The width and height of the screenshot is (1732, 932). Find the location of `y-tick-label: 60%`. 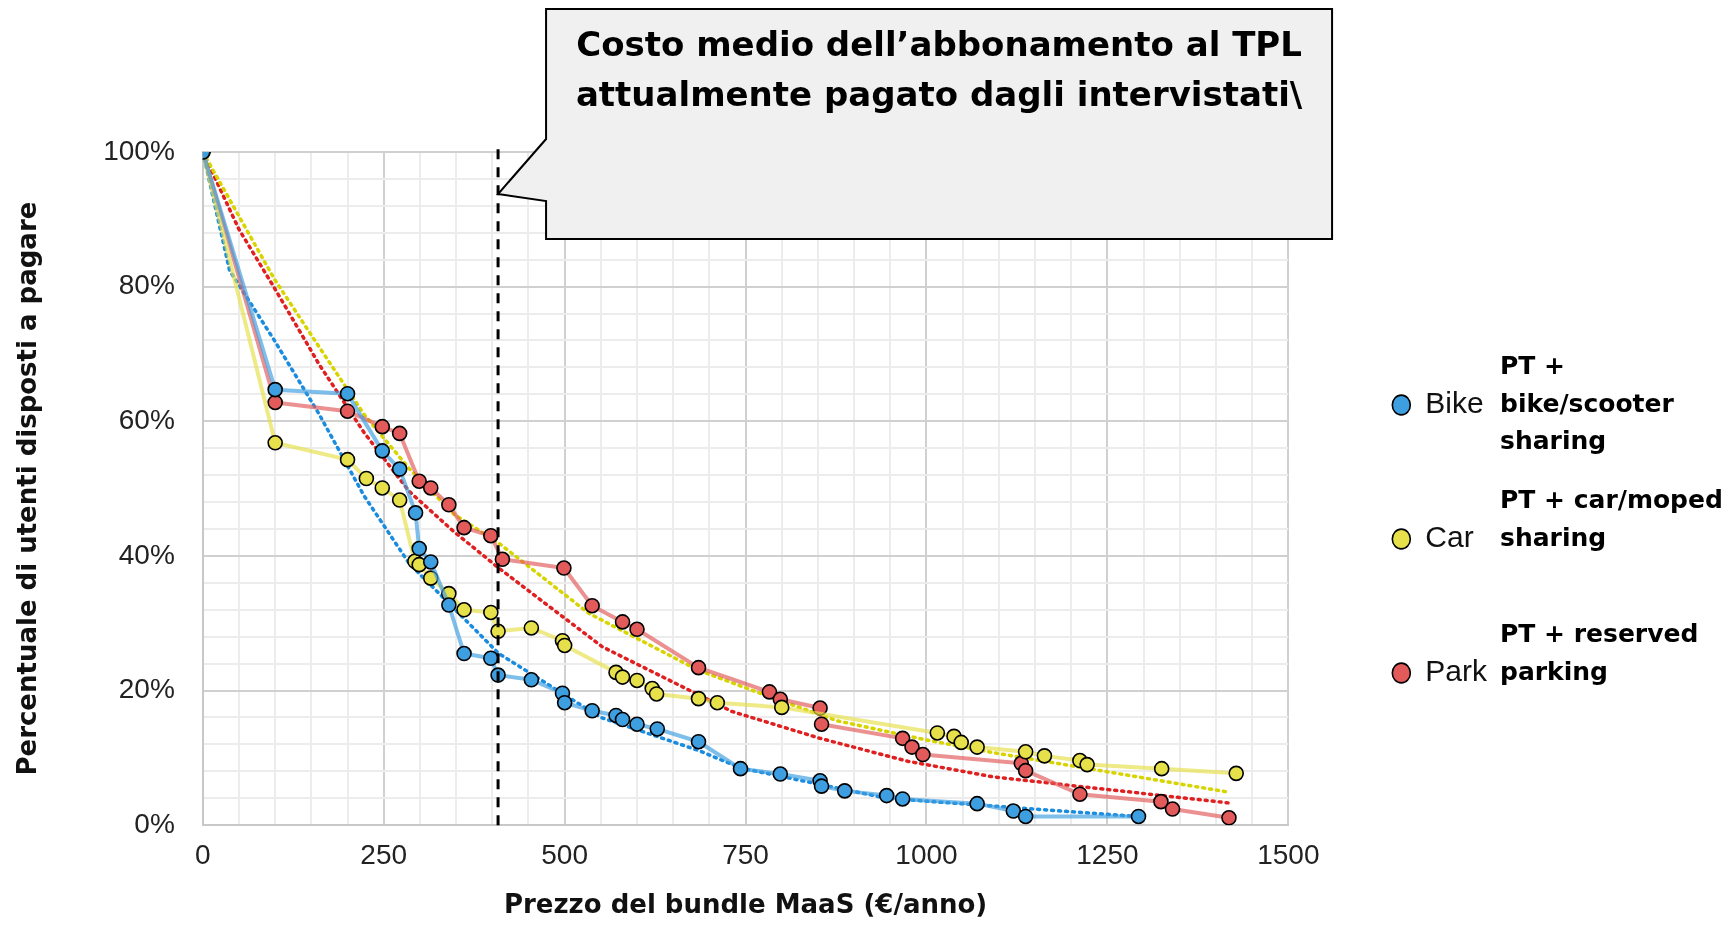

y-tick-label: 60% is located at coordinates (146, 419).